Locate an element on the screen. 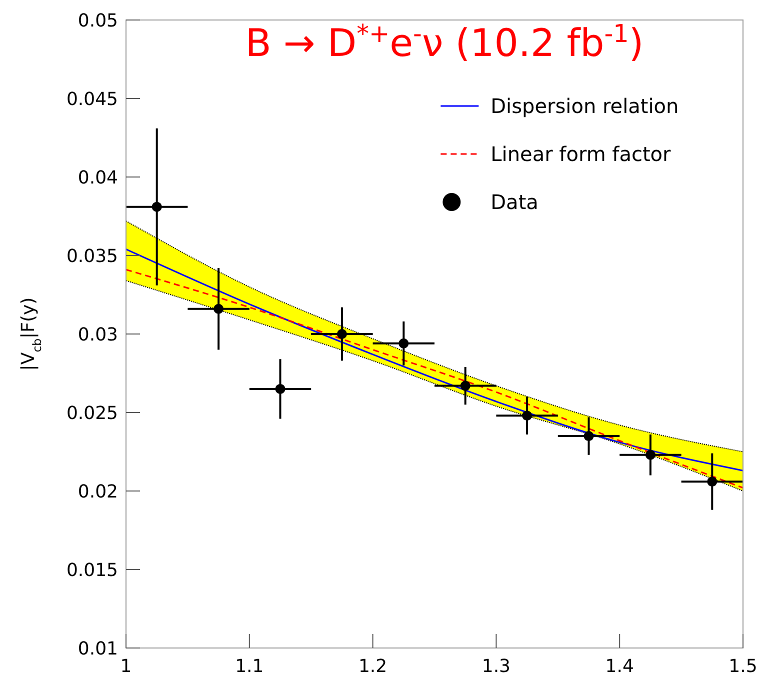 The image size is (771, 687). x-tick-label: 1.4 is located at coordinates (619, 666).